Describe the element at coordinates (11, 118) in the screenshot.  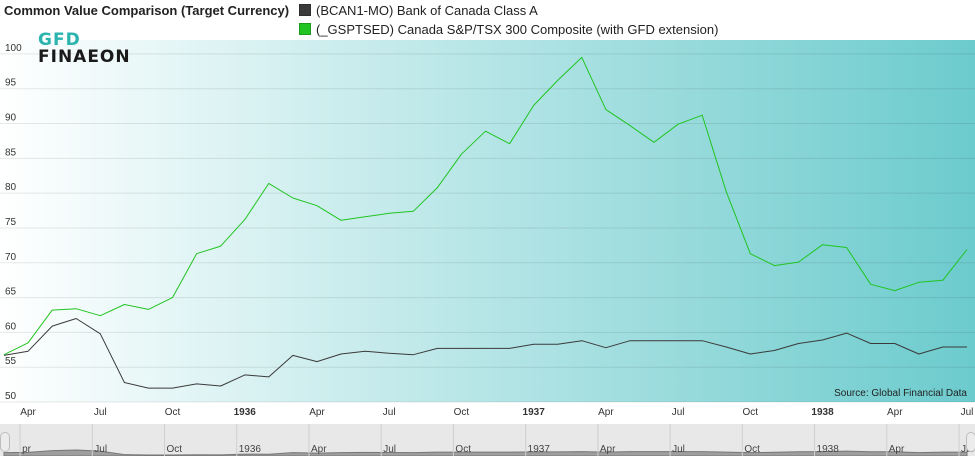
I see `y-tick-label: 90` at that location.